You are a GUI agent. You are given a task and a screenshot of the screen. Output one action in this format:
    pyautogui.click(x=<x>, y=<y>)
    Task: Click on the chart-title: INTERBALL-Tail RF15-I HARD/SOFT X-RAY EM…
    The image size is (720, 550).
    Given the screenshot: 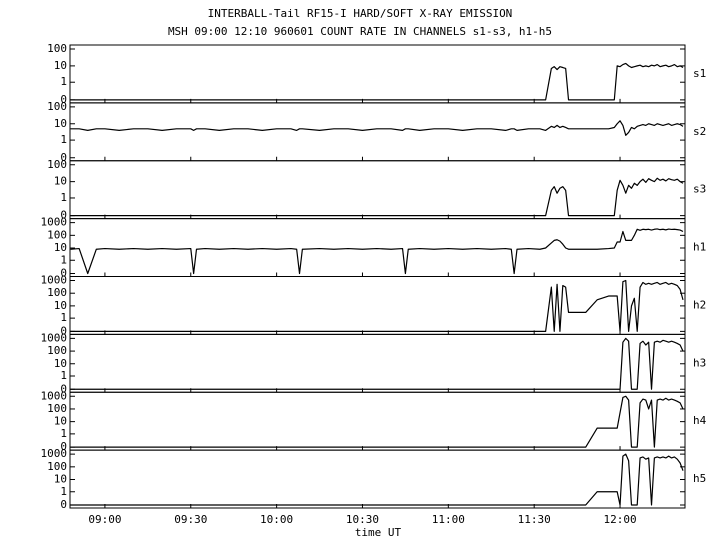 What is the action you would take?
    pyautogui.click(x=360, y=13)
    